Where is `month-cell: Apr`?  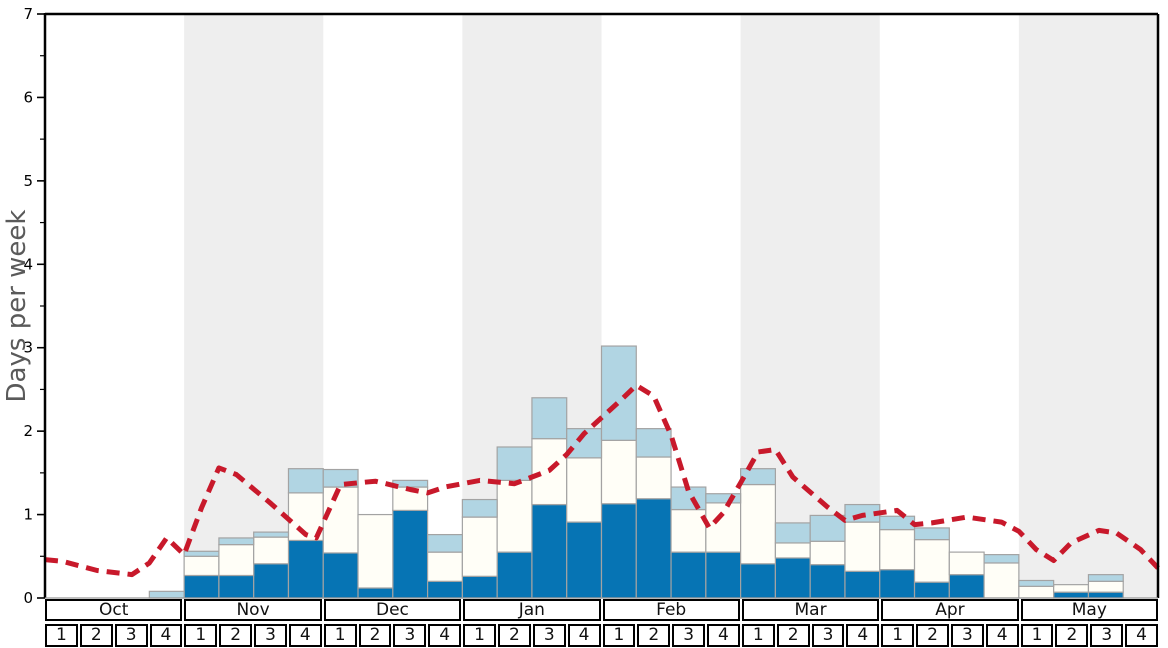 month-cell: Apr is located at coordinates (950, 610).